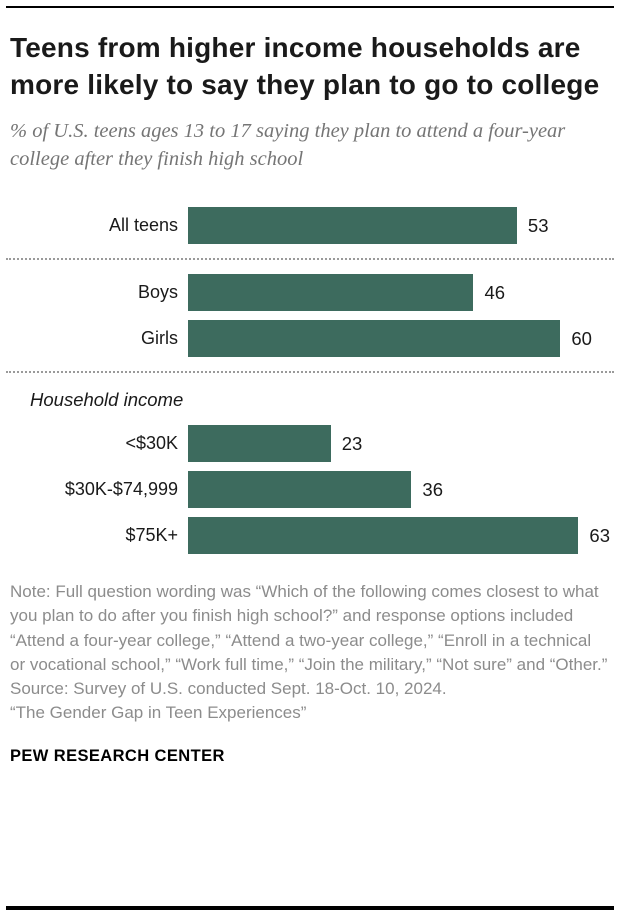 This screenshot has width=620, height=916. I want to click on bar-value: 60, so click(581, 338).